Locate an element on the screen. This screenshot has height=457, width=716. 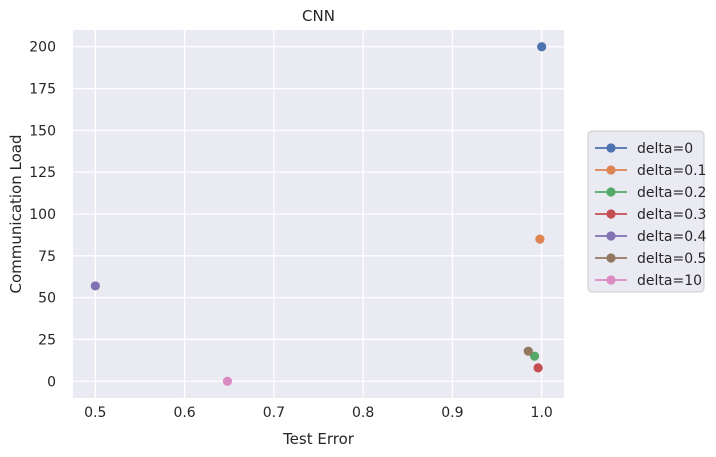
y-tick-label: 50 is located at coordinates (47, 299).